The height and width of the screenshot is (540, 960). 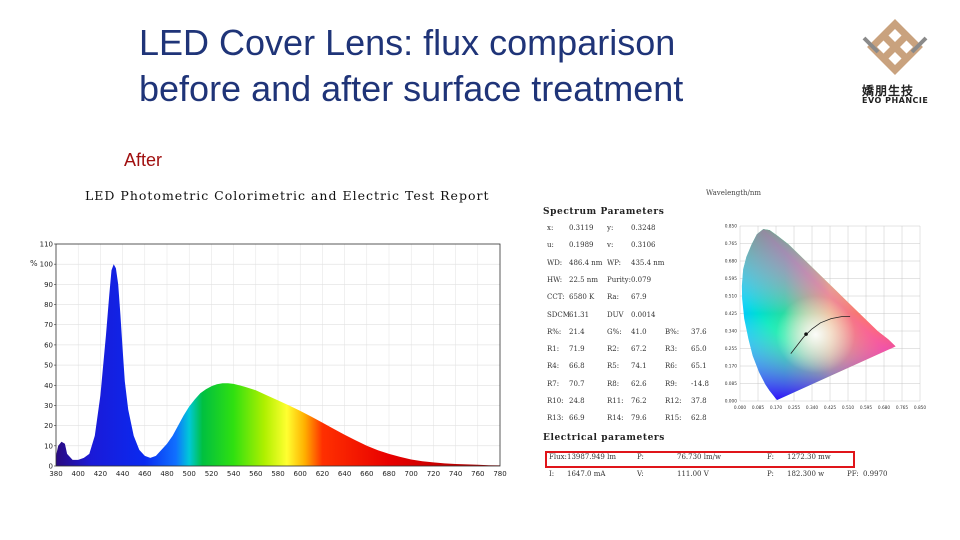 What do you see at coordinates (619, 279) in the screenshot?
I see `param-key: Purity:` at bounding box center [619, 279].